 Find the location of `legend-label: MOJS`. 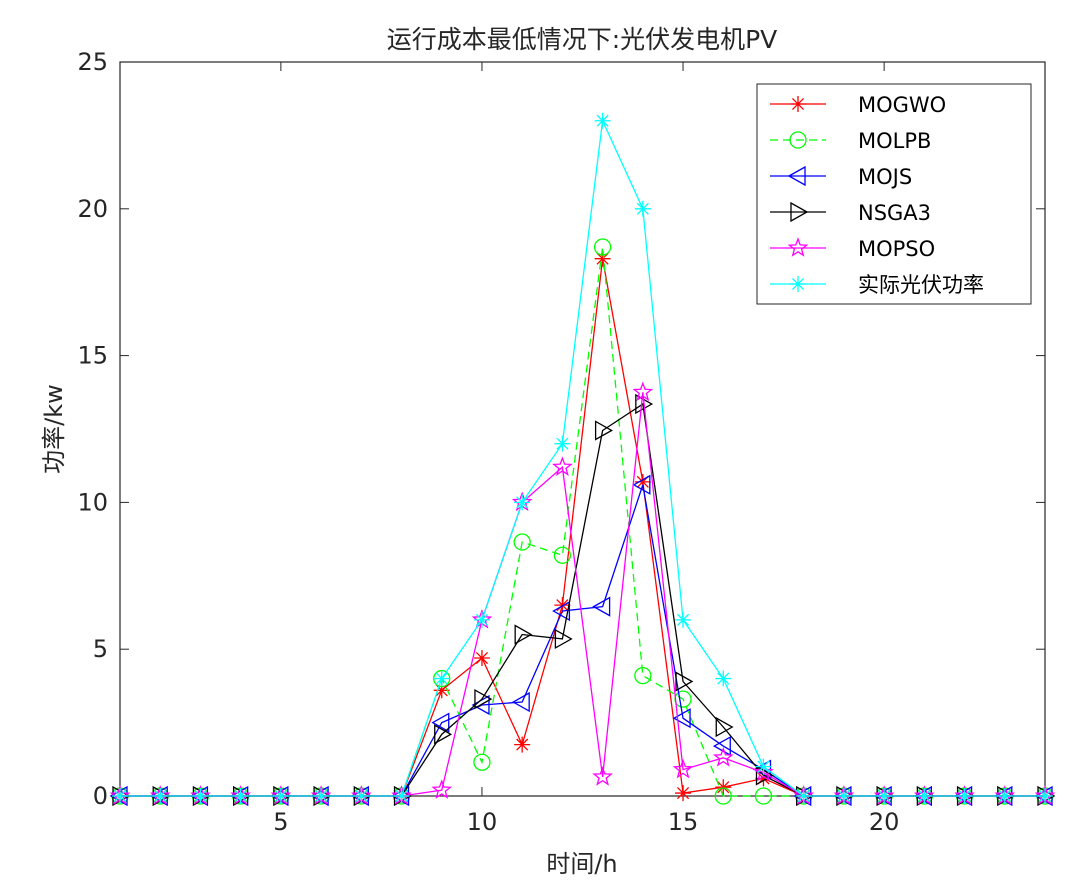

legend-label: MOJS is located at coordinates (885, 177).